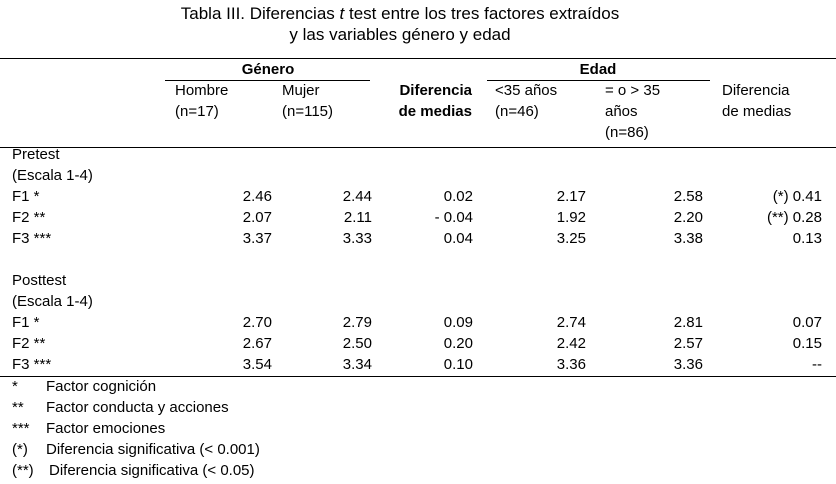 The image size is (836, 484). What do you see at coordinates (36, 154) in the screenshot?
I see `section-label: Pretest` at bounding box center [36, 154].